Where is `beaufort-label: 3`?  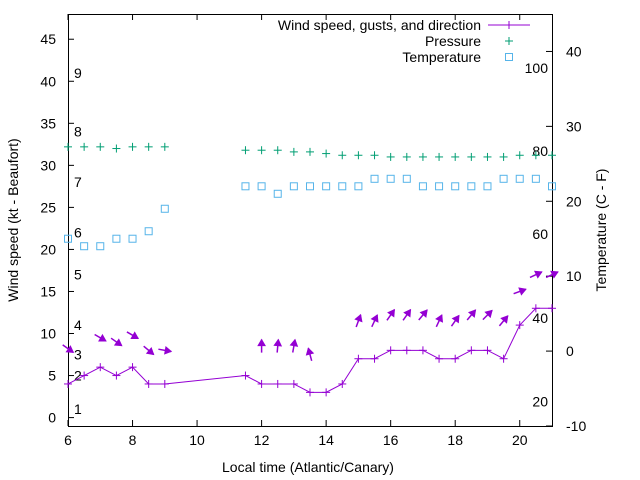
beaufort-label: 3 is located at coordinates (78, 355).